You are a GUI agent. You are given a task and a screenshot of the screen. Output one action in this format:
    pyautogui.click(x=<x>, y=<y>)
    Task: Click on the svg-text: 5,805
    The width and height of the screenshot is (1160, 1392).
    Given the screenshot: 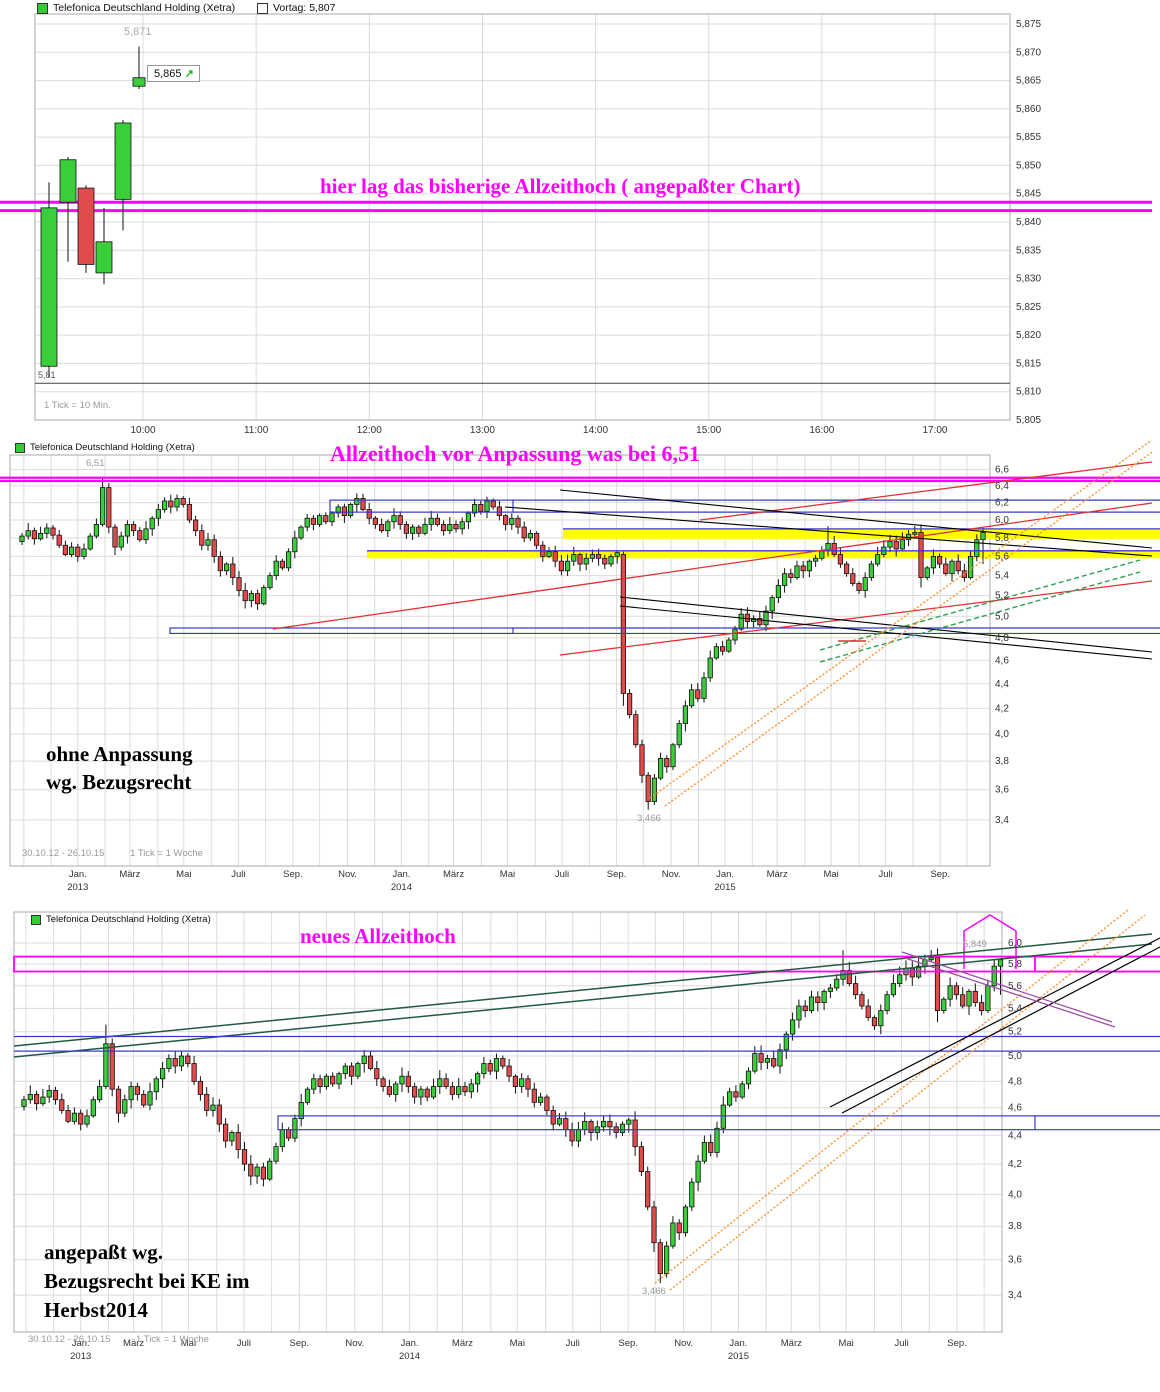 What is the action you would take?
    pyautogui.click(x=1028, y=420)
    